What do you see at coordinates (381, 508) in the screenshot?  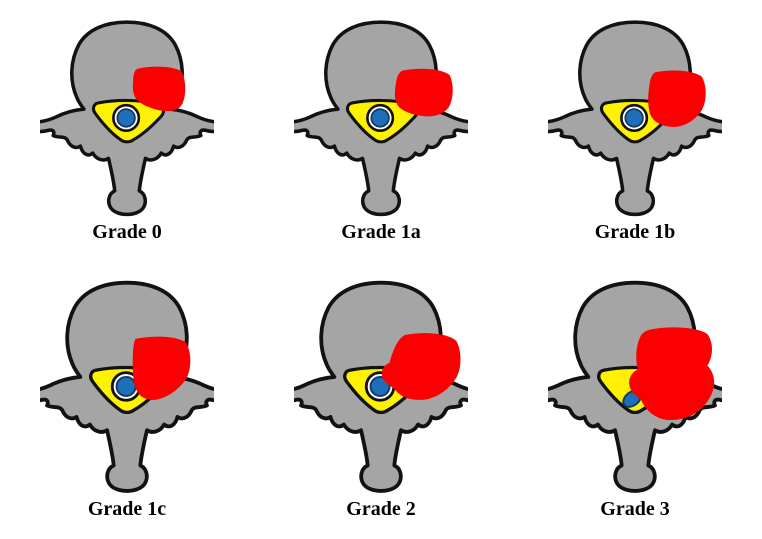 I see `grade-label: Grade 2` at bounding box center [381, 508].